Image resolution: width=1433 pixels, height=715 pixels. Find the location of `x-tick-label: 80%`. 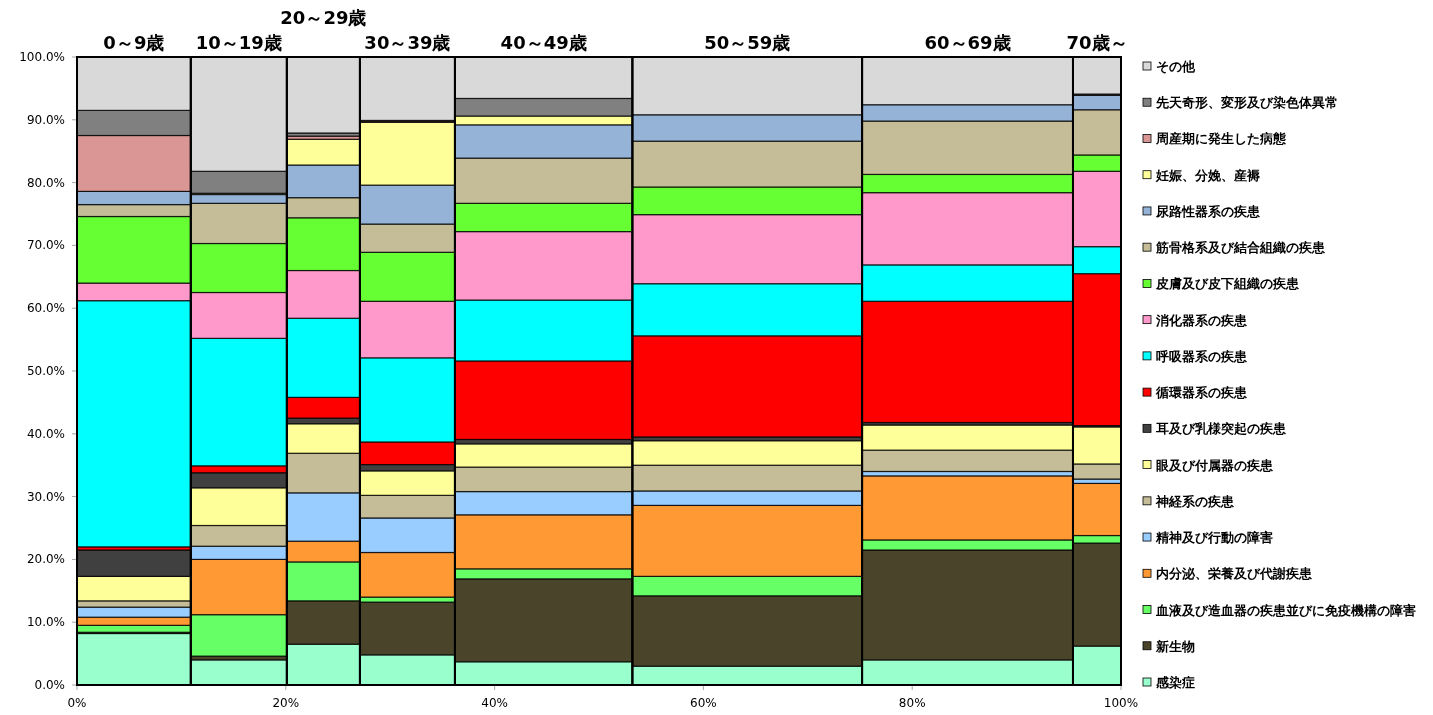

x-tick-label: 80% is located at coordinates (912, 703).